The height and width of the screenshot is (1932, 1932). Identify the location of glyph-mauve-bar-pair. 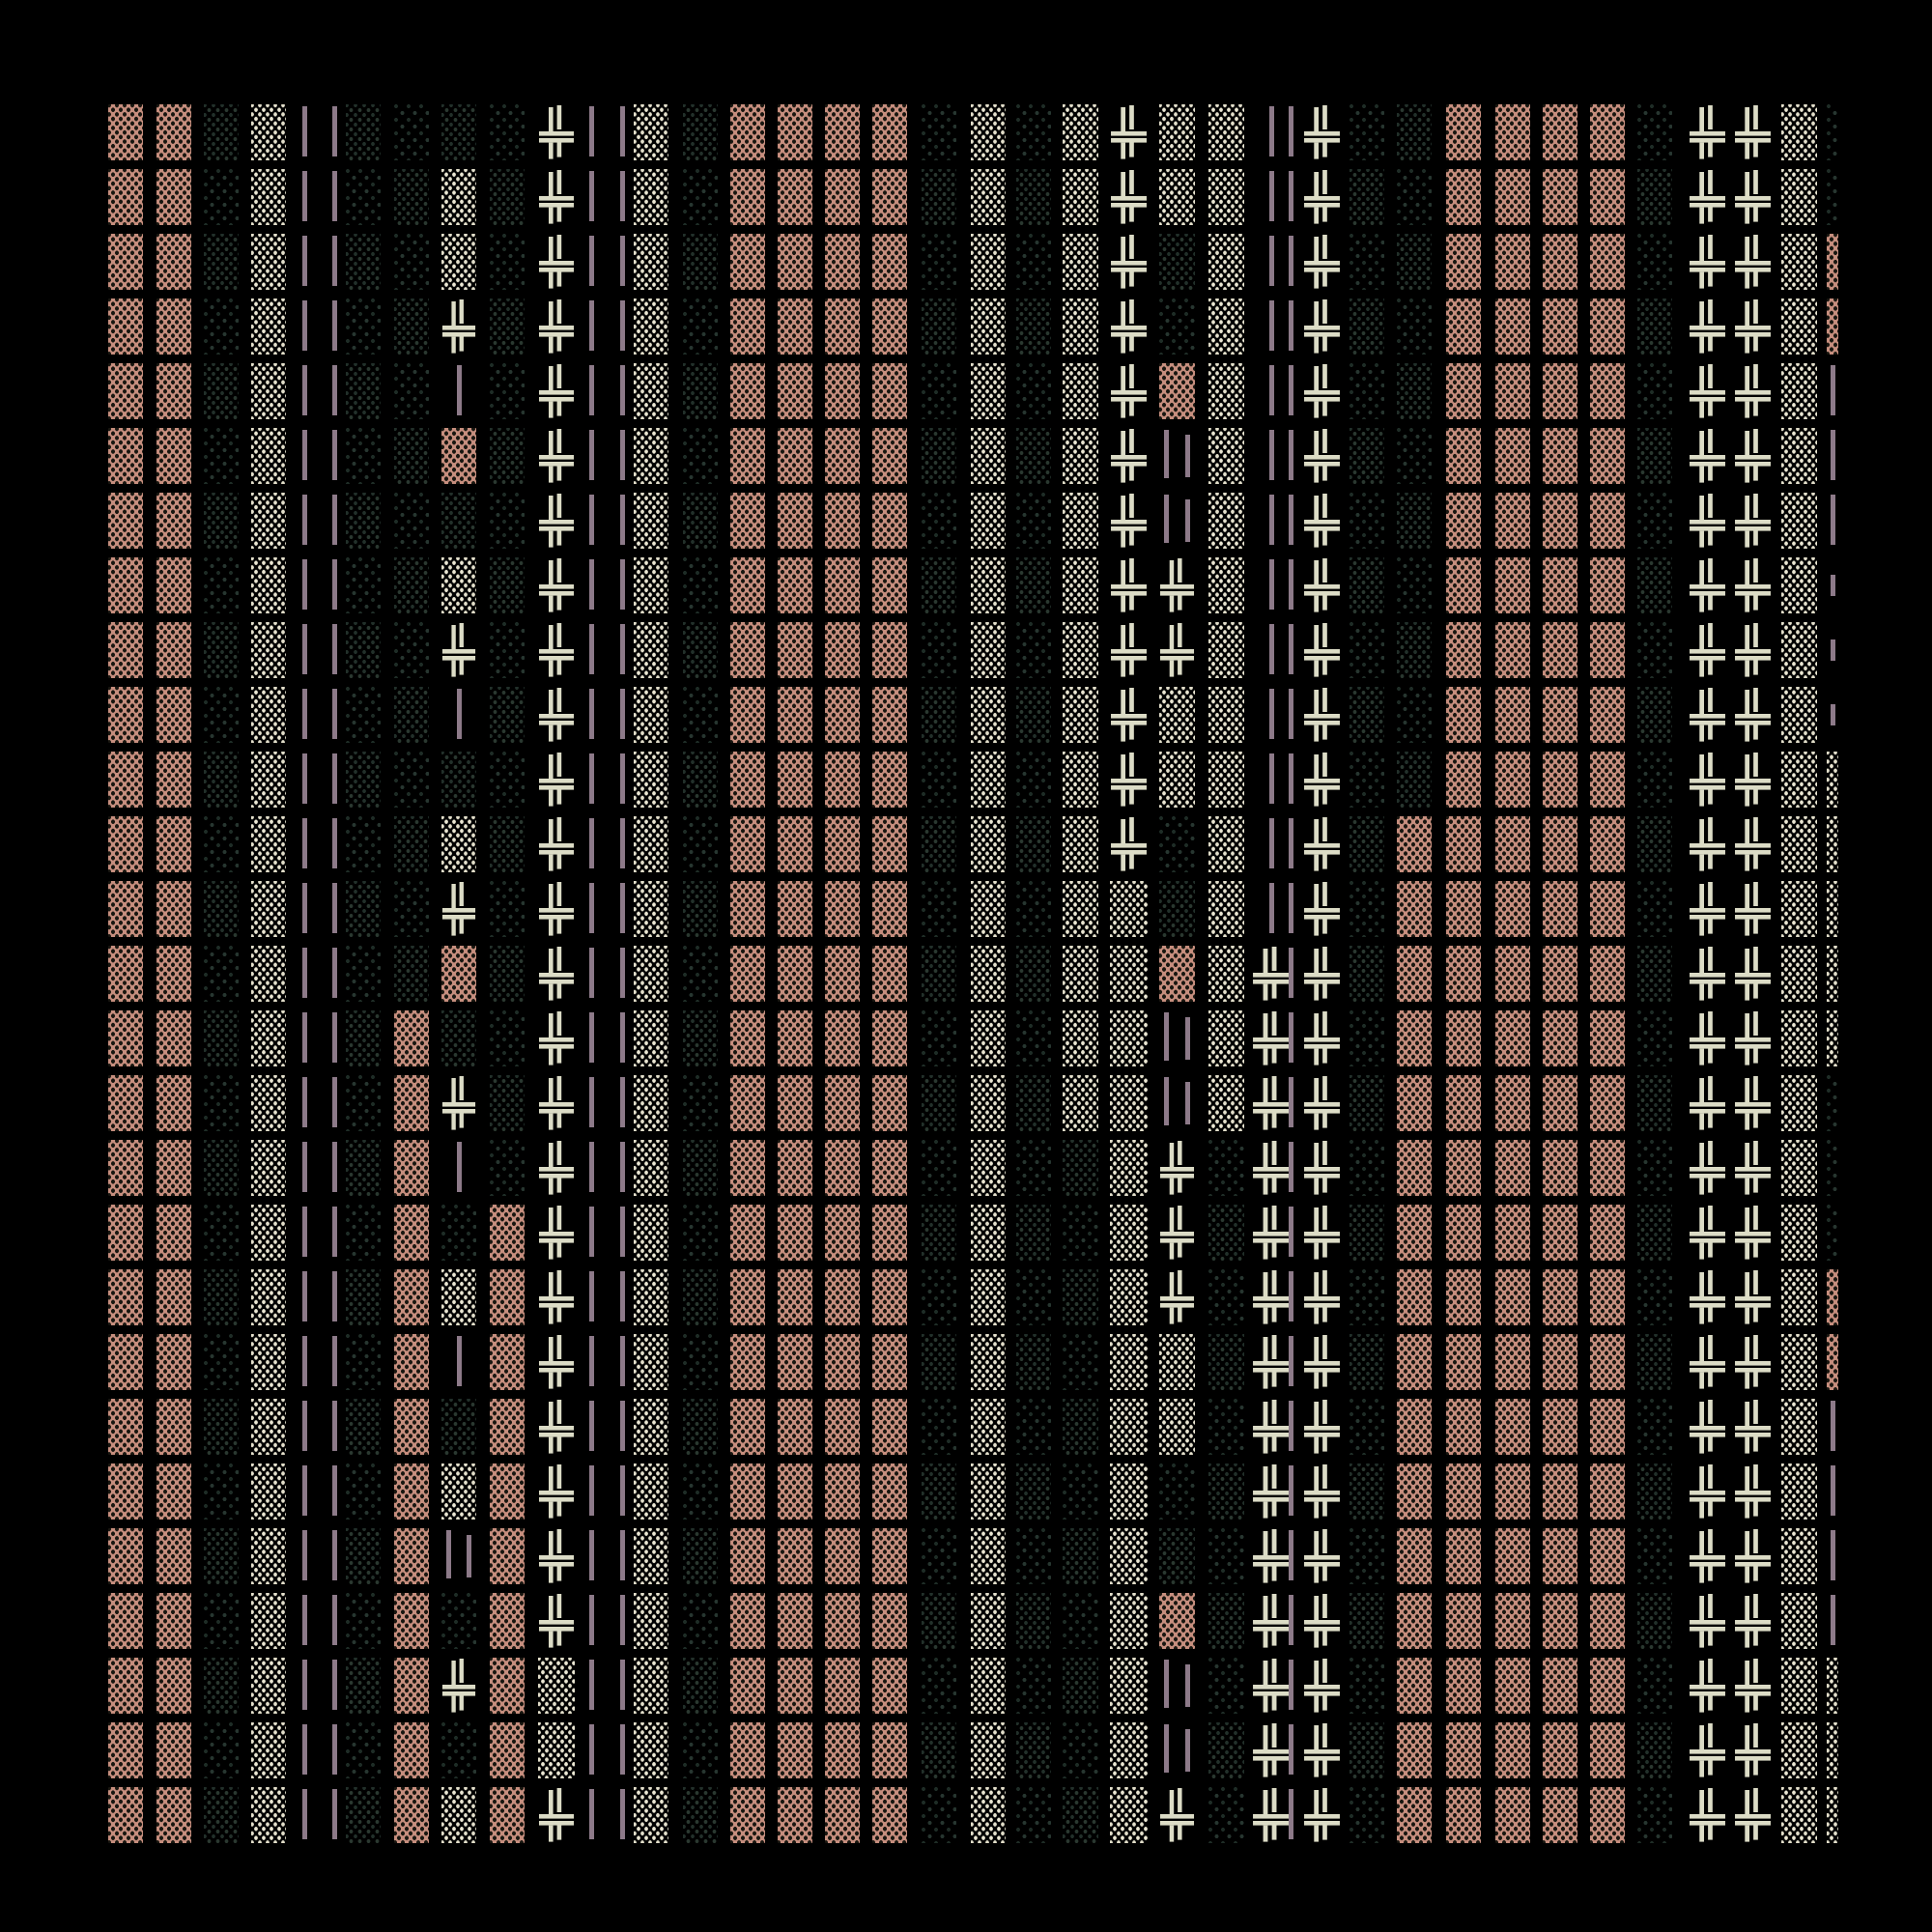
(1177, 1750).